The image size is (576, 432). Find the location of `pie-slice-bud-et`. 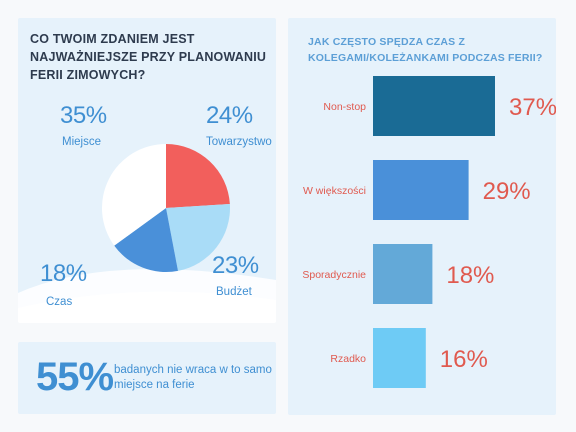

pie-slice-bud-et is located at coordinates (198, 237).